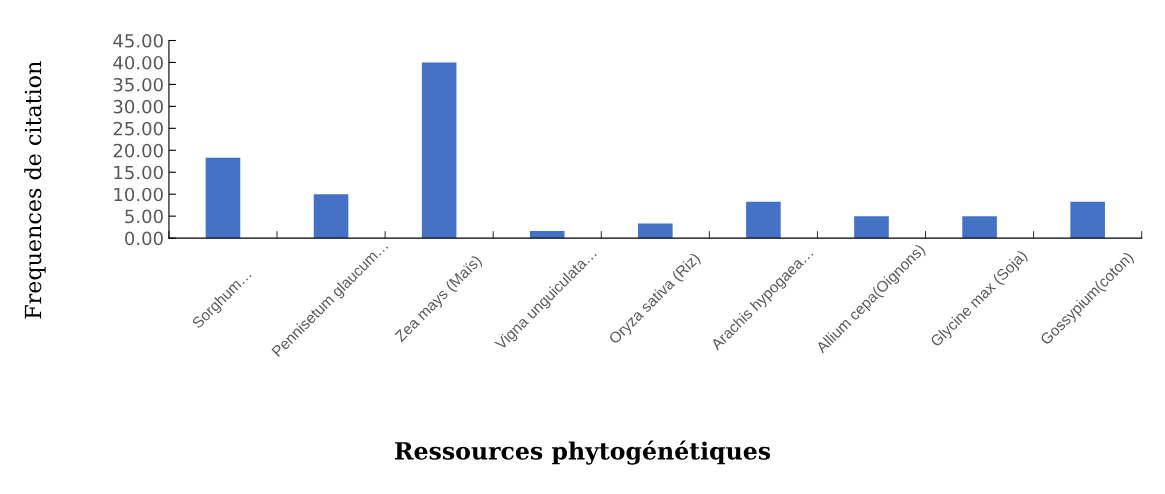  Describe the element at coordinates (138, 172) in the screenshot. I see `y-tick-label: 15.00` at that location.